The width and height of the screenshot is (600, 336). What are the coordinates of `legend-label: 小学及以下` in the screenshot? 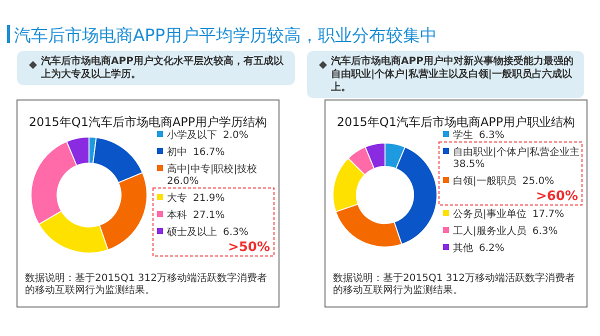 It's located at (192, 135).